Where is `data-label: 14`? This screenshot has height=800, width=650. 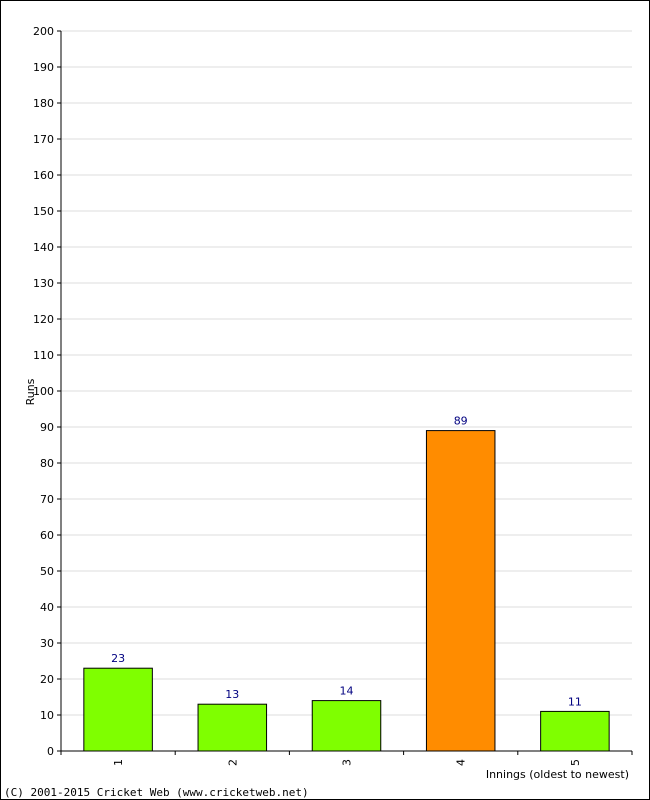
data-label: 14 is located at coordinates (347, 691).